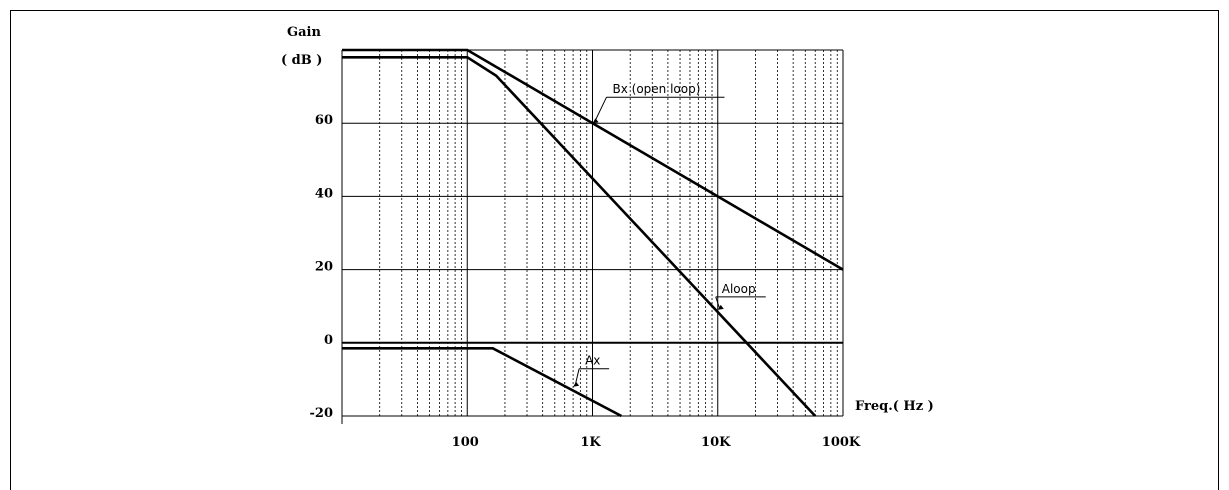  What do you see at coordinates (894, 406) in the screenshot?
I see `x-axis-label: Freq.( Hz )` at bounding box center [894, 406].